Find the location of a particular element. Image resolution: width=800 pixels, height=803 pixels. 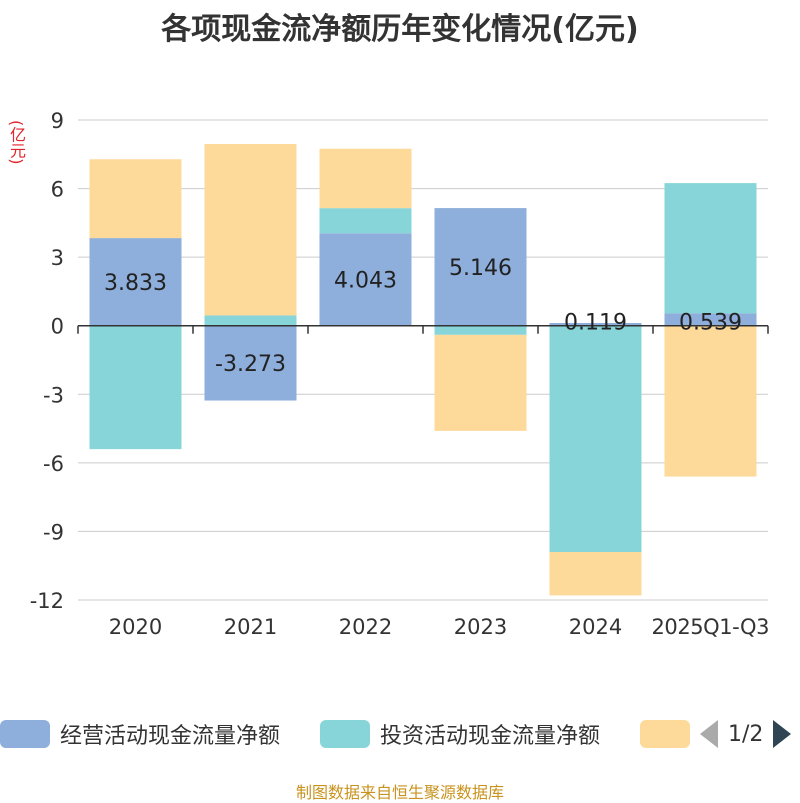

data-label: 5.146 is located at coordinates (480, 268).